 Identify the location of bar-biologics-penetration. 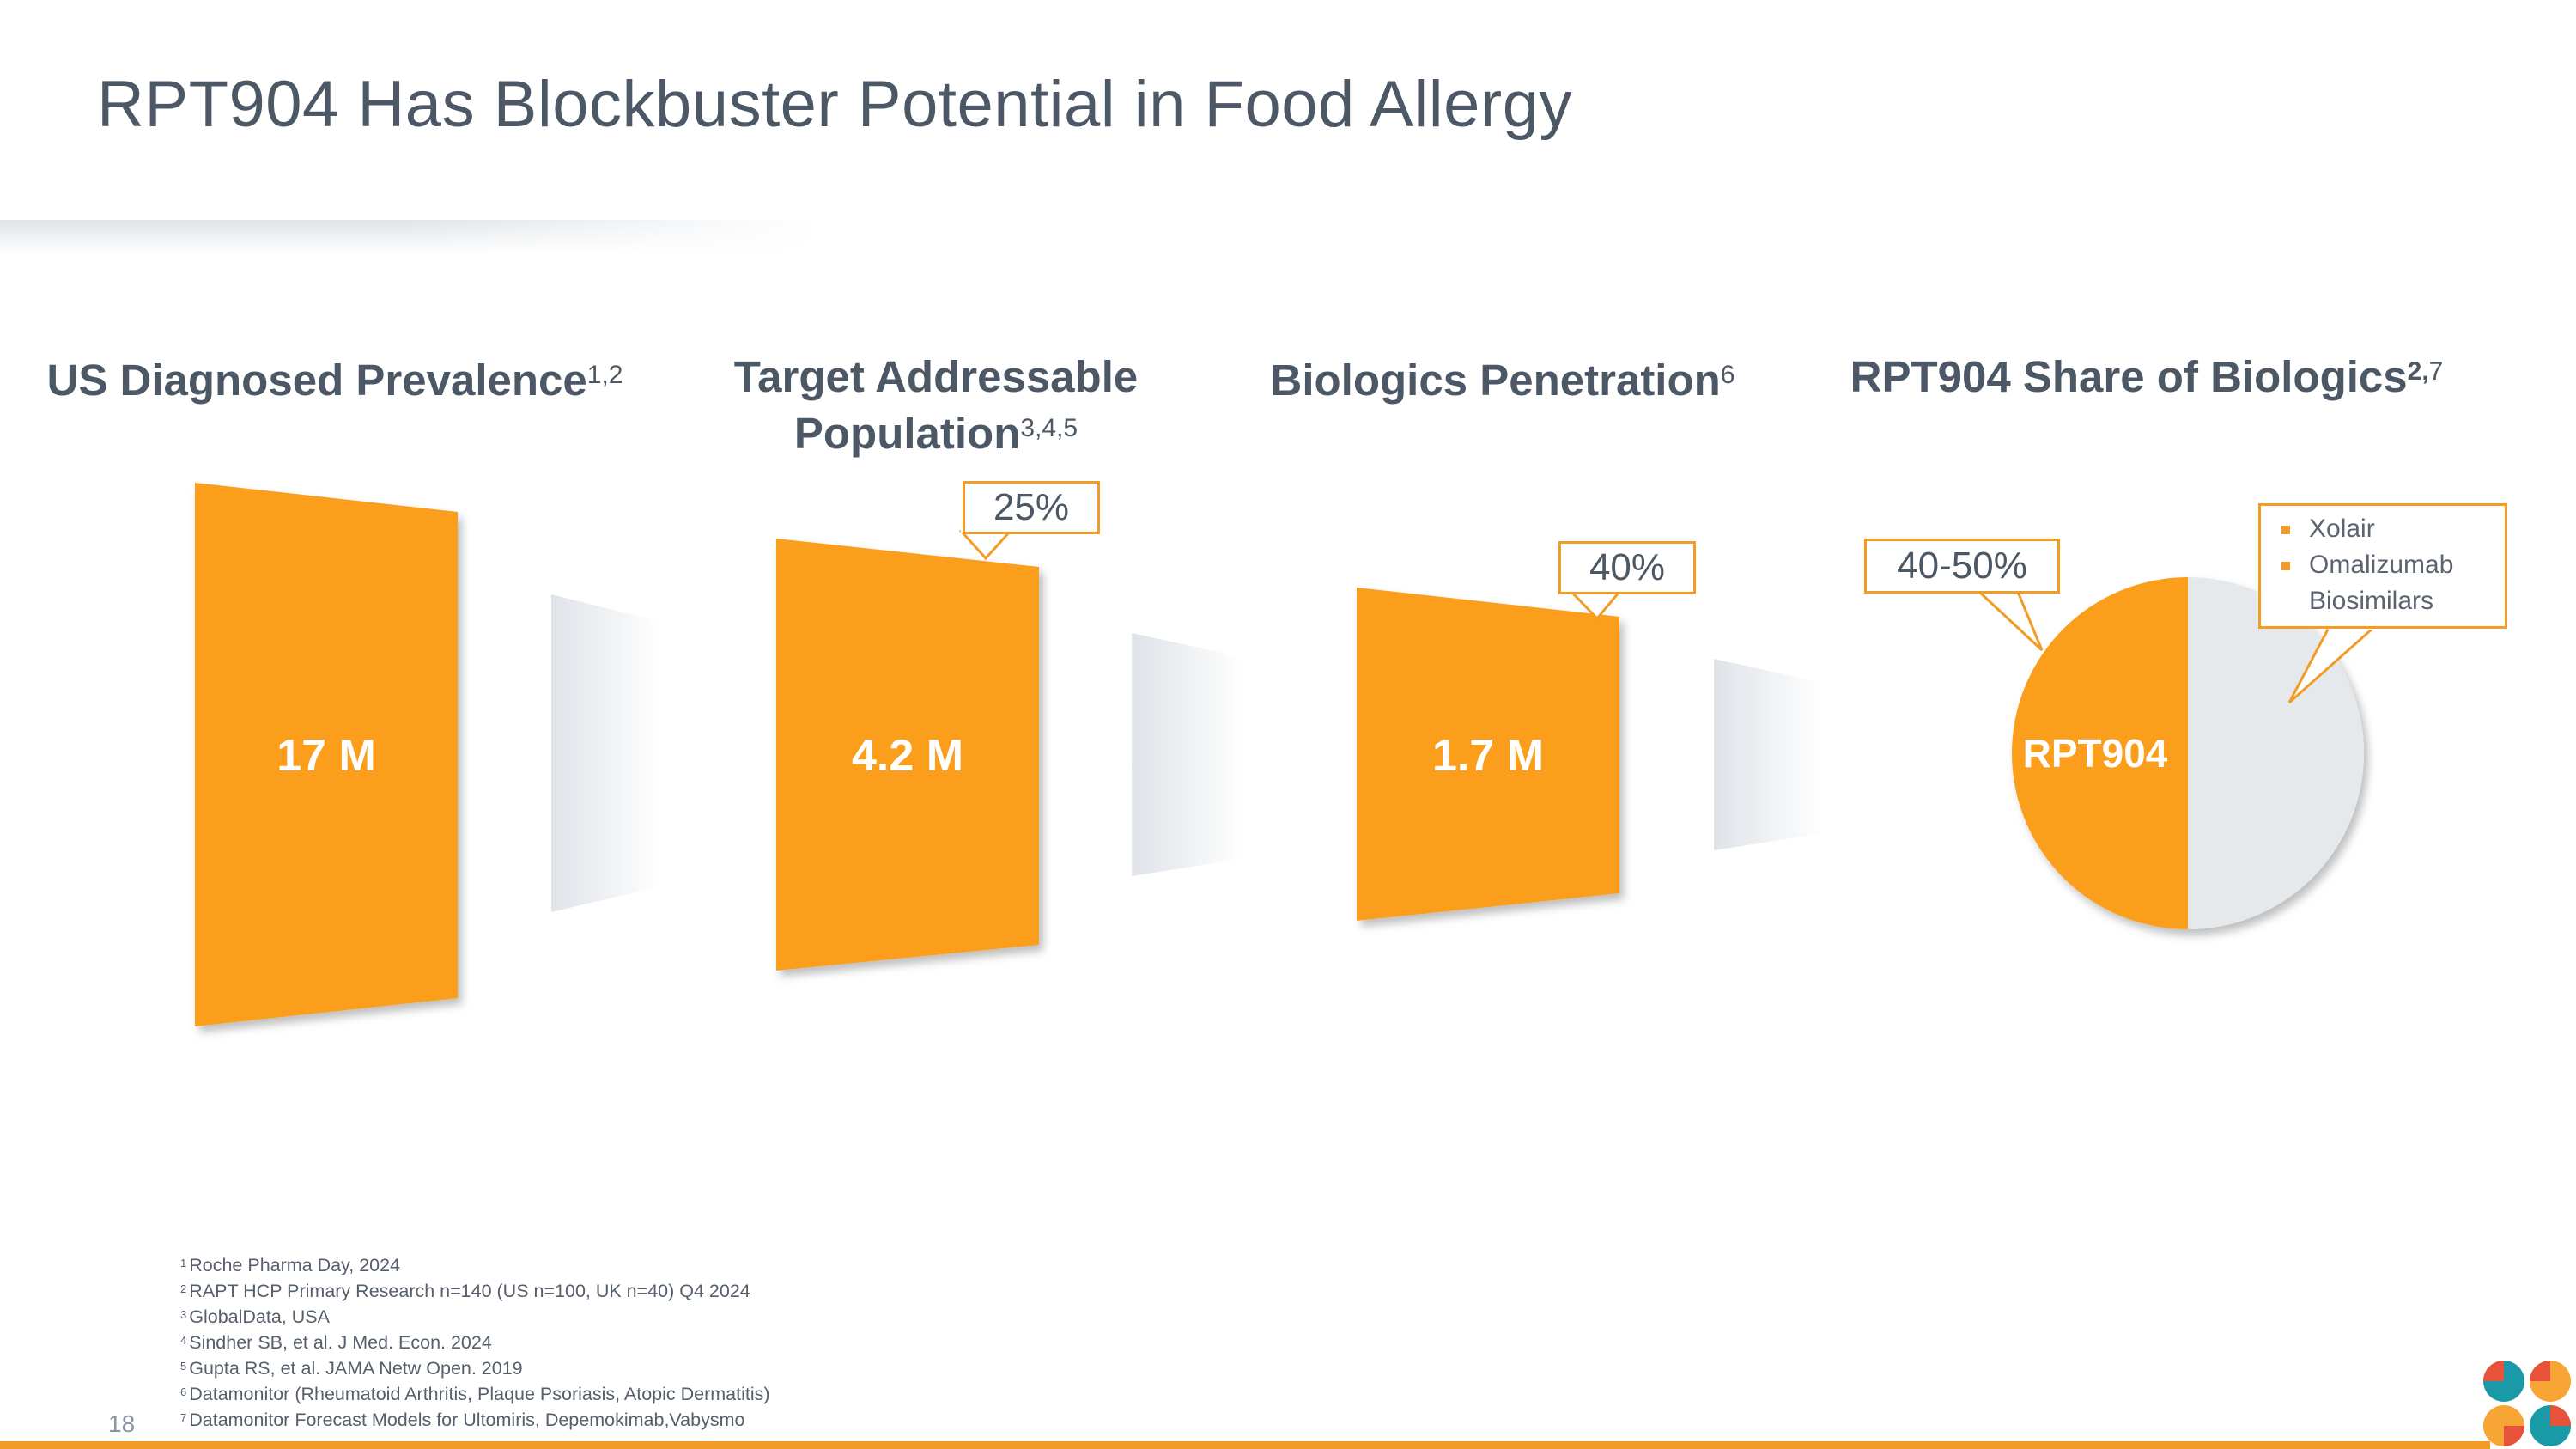
(1488, 754).